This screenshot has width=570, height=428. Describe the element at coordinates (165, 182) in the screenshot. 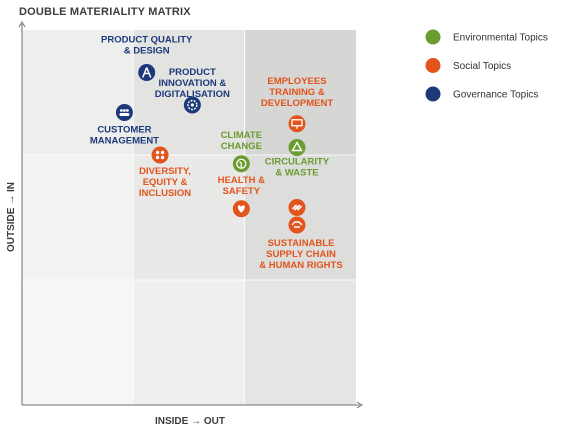

I see `point-label: EQUITY &` at that location.